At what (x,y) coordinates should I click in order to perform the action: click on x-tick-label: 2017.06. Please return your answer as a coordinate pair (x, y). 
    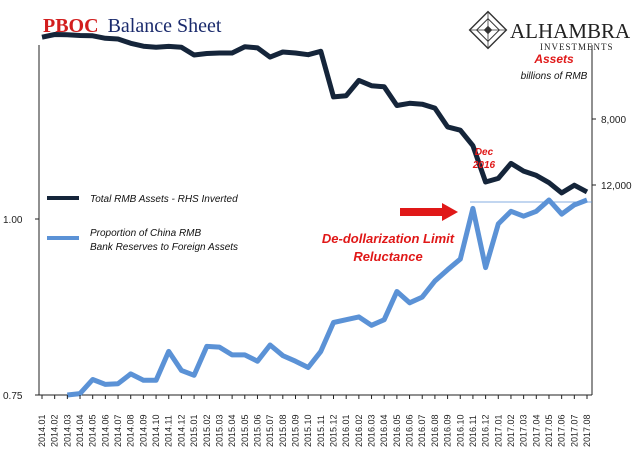
    Looking at the image, I should click on (562, 430).